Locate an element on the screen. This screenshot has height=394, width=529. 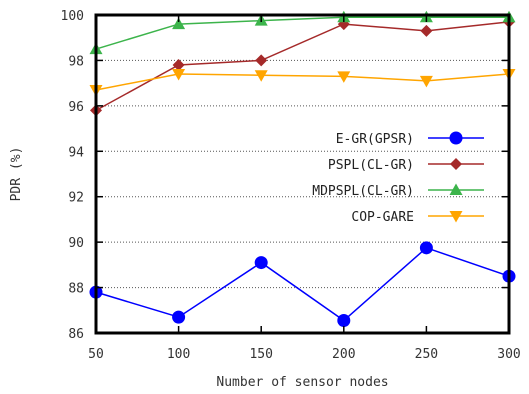
legend-entry-0: E-GR(GPSR) is located at coordinates (410, 139).